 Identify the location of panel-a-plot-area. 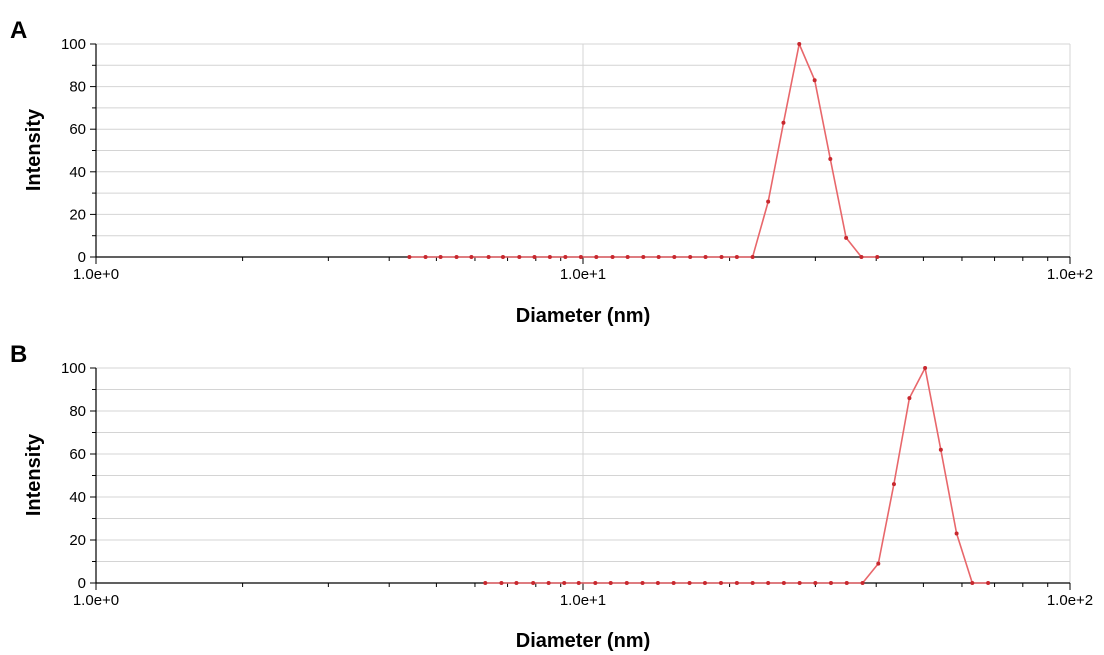
(643, 150).